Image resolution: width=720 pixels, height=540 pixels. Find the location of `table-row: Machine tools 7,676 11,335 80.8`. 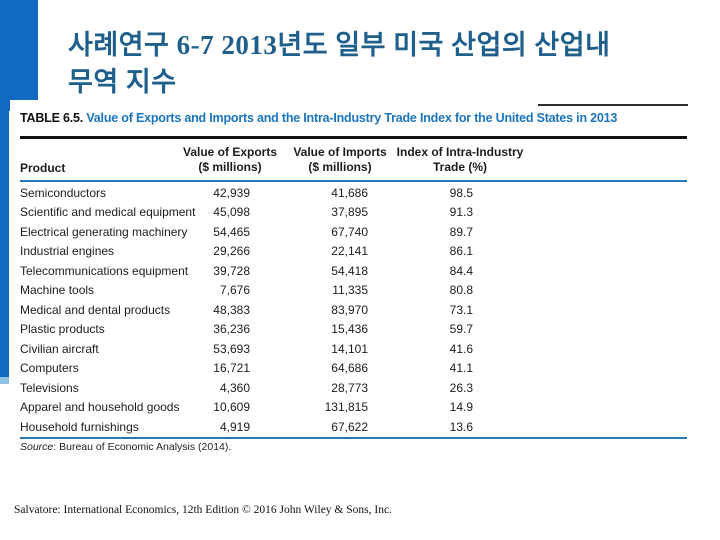

table-row: Machine tools 7,676 11,335 80.8 is located at coordinates (353, 291).